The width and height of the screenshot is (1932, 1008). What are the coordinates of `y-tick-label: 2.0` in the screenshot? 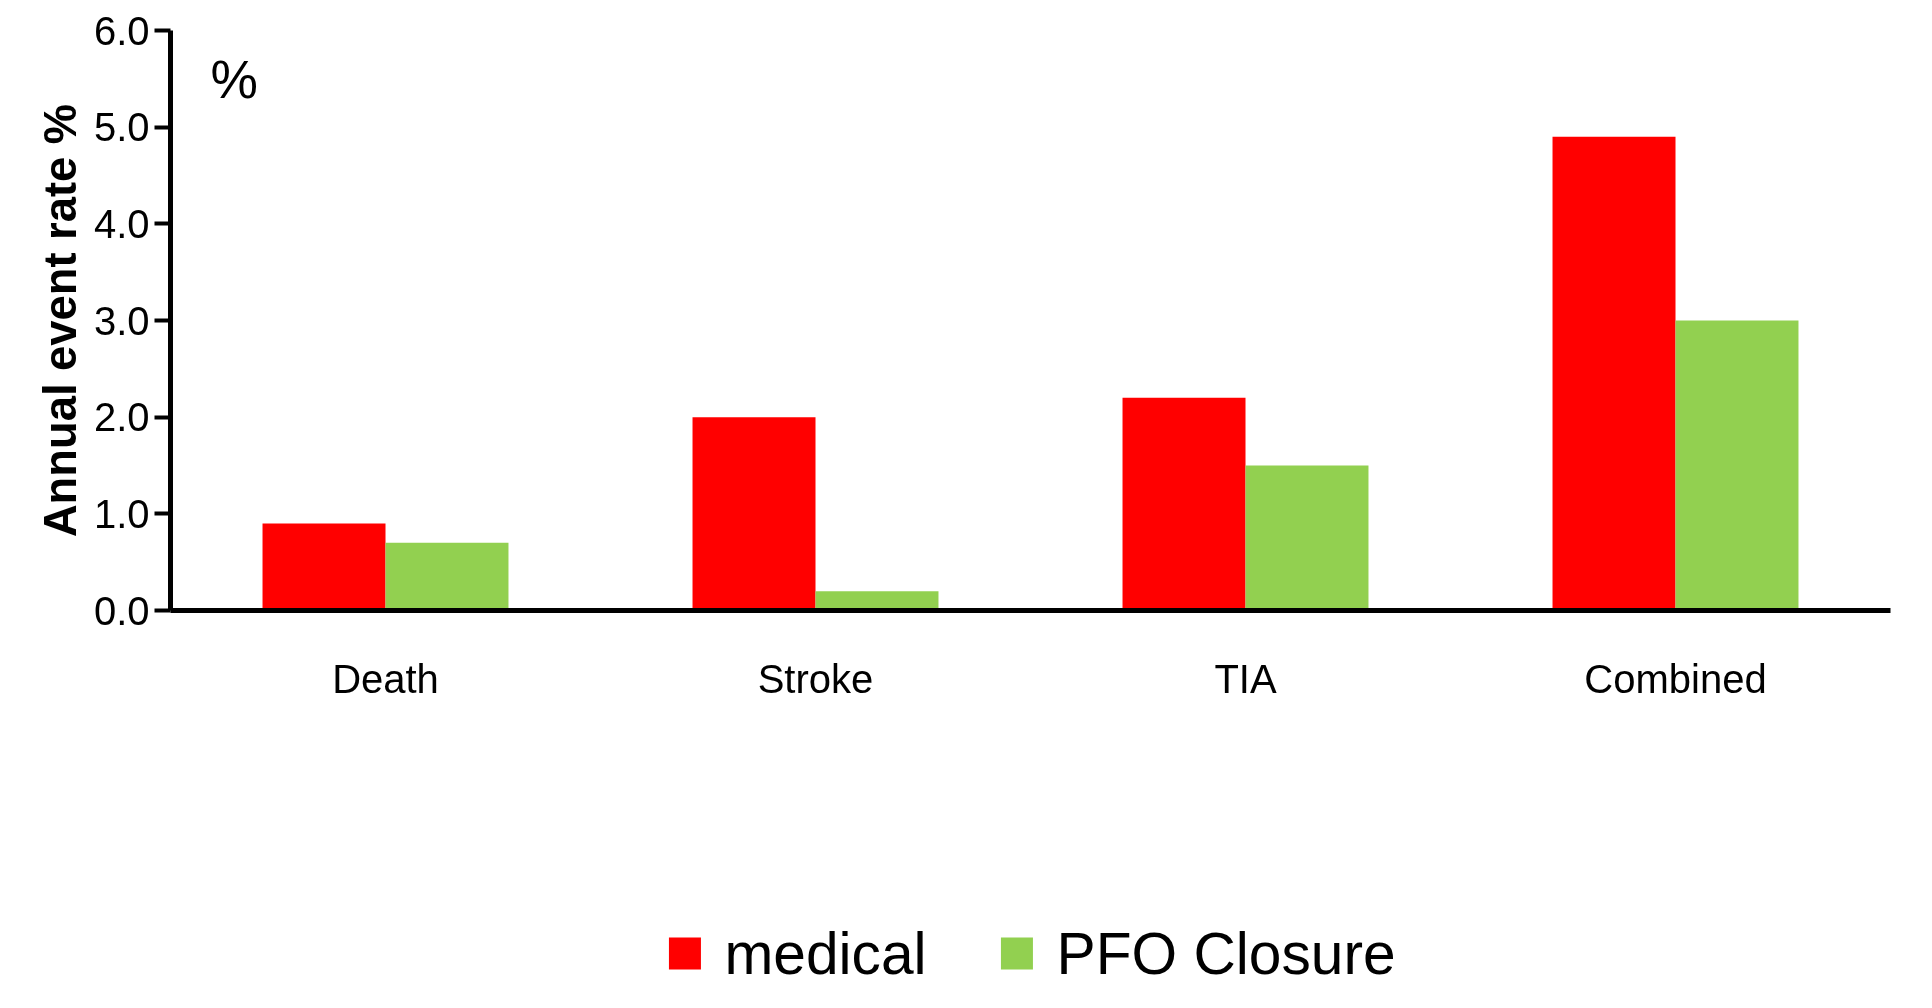 It's located at (121, 417).